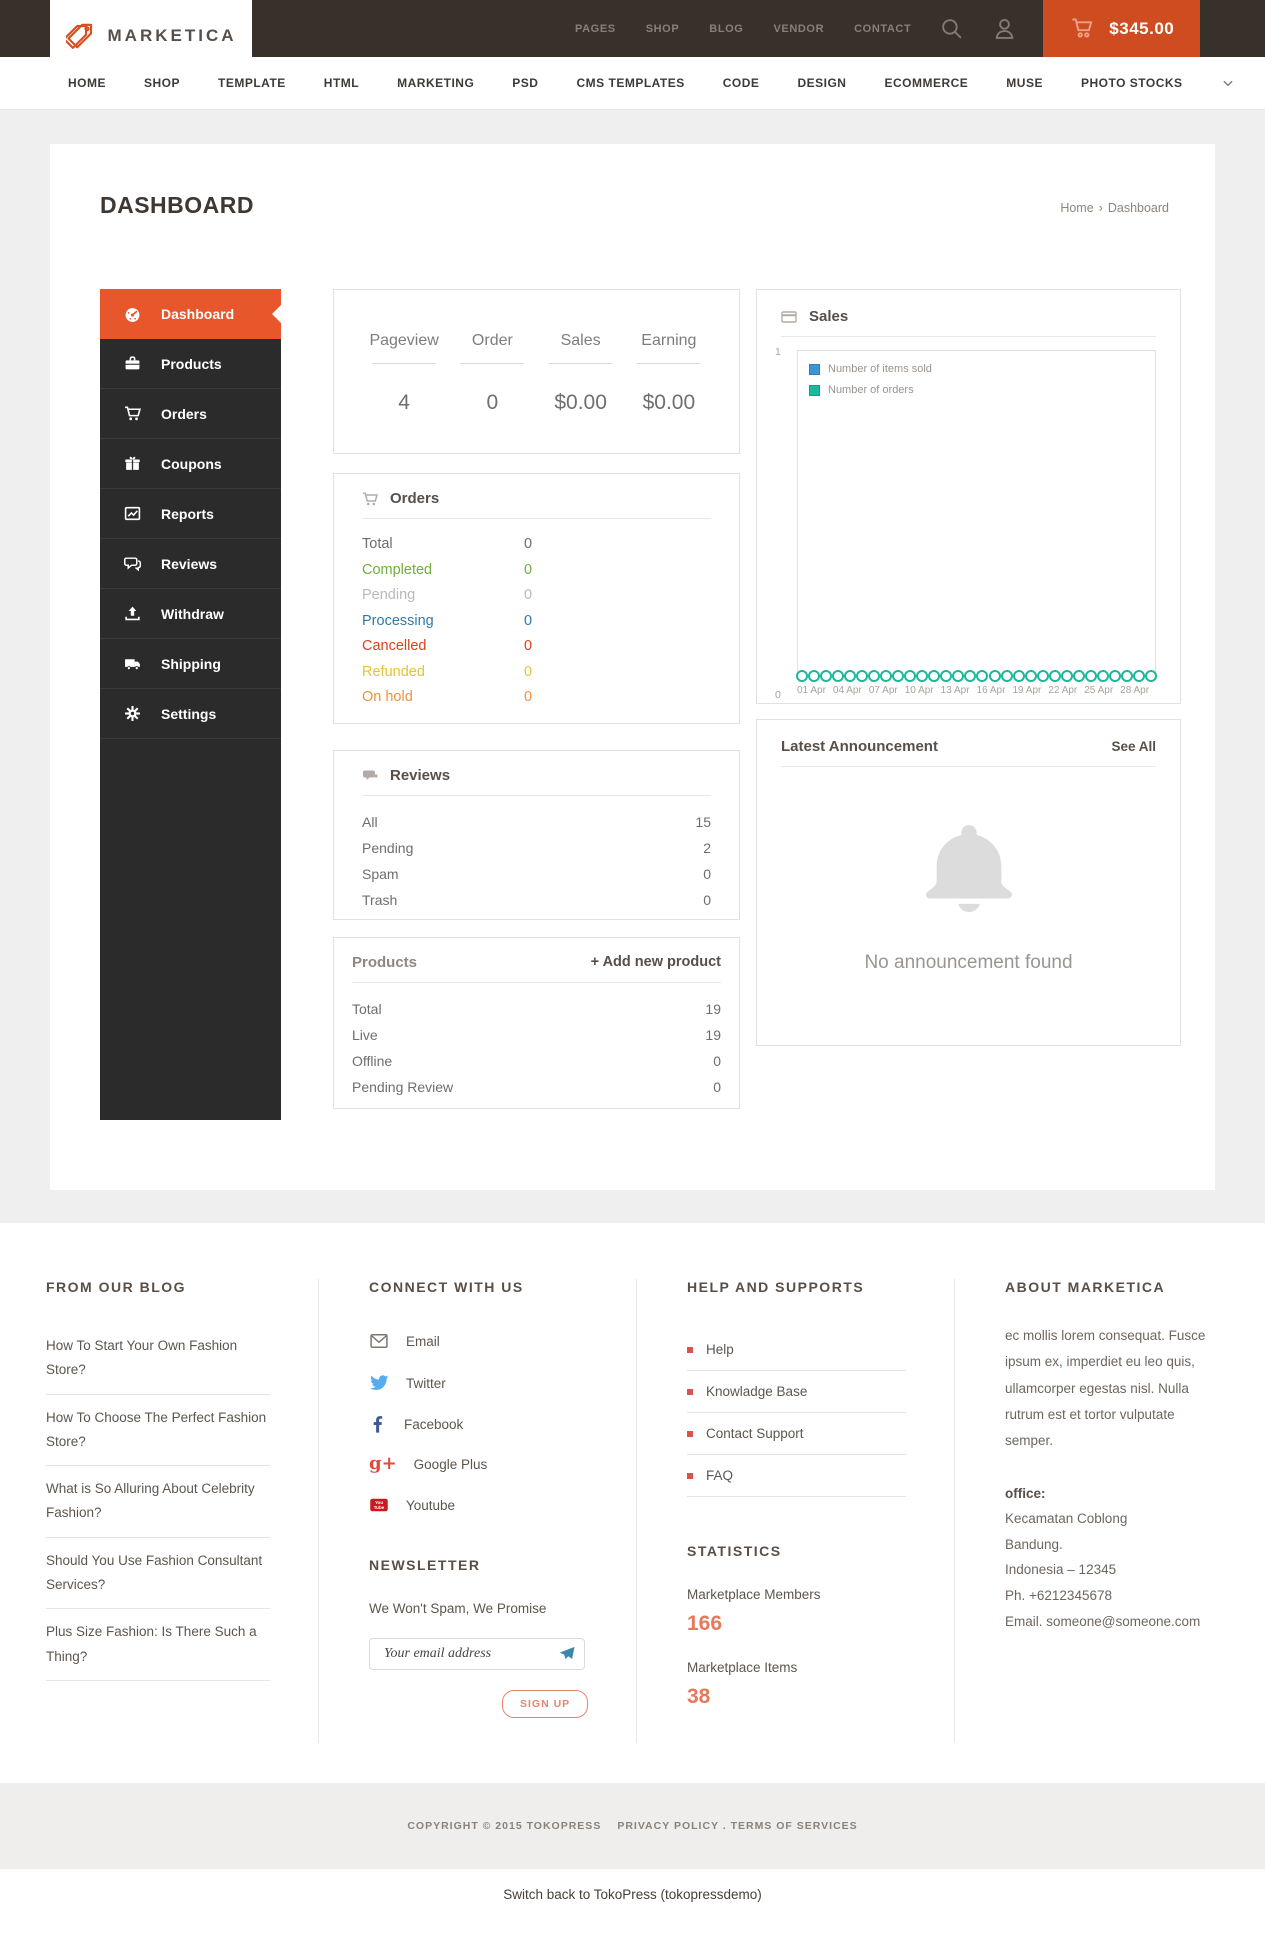  What do you see at coordinates (190, 464) in the screenshot?
I see `sidebar-item-coupons: Coupons` at bounding box center [190, 464].